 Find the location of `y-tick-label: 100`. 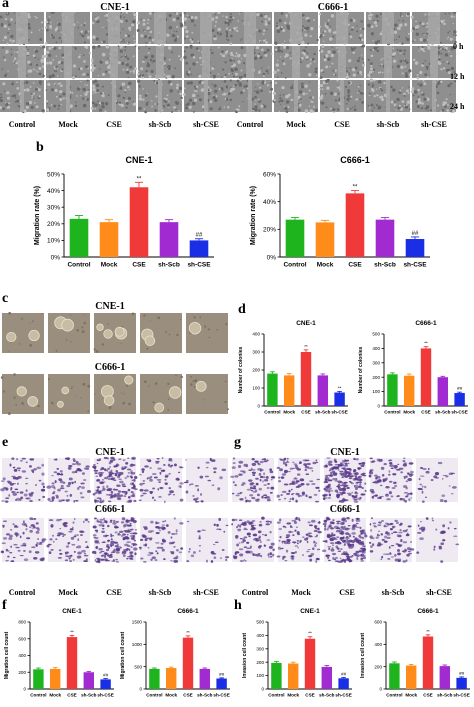

y-tick-label: 100 is located at coordinates (260, 675).